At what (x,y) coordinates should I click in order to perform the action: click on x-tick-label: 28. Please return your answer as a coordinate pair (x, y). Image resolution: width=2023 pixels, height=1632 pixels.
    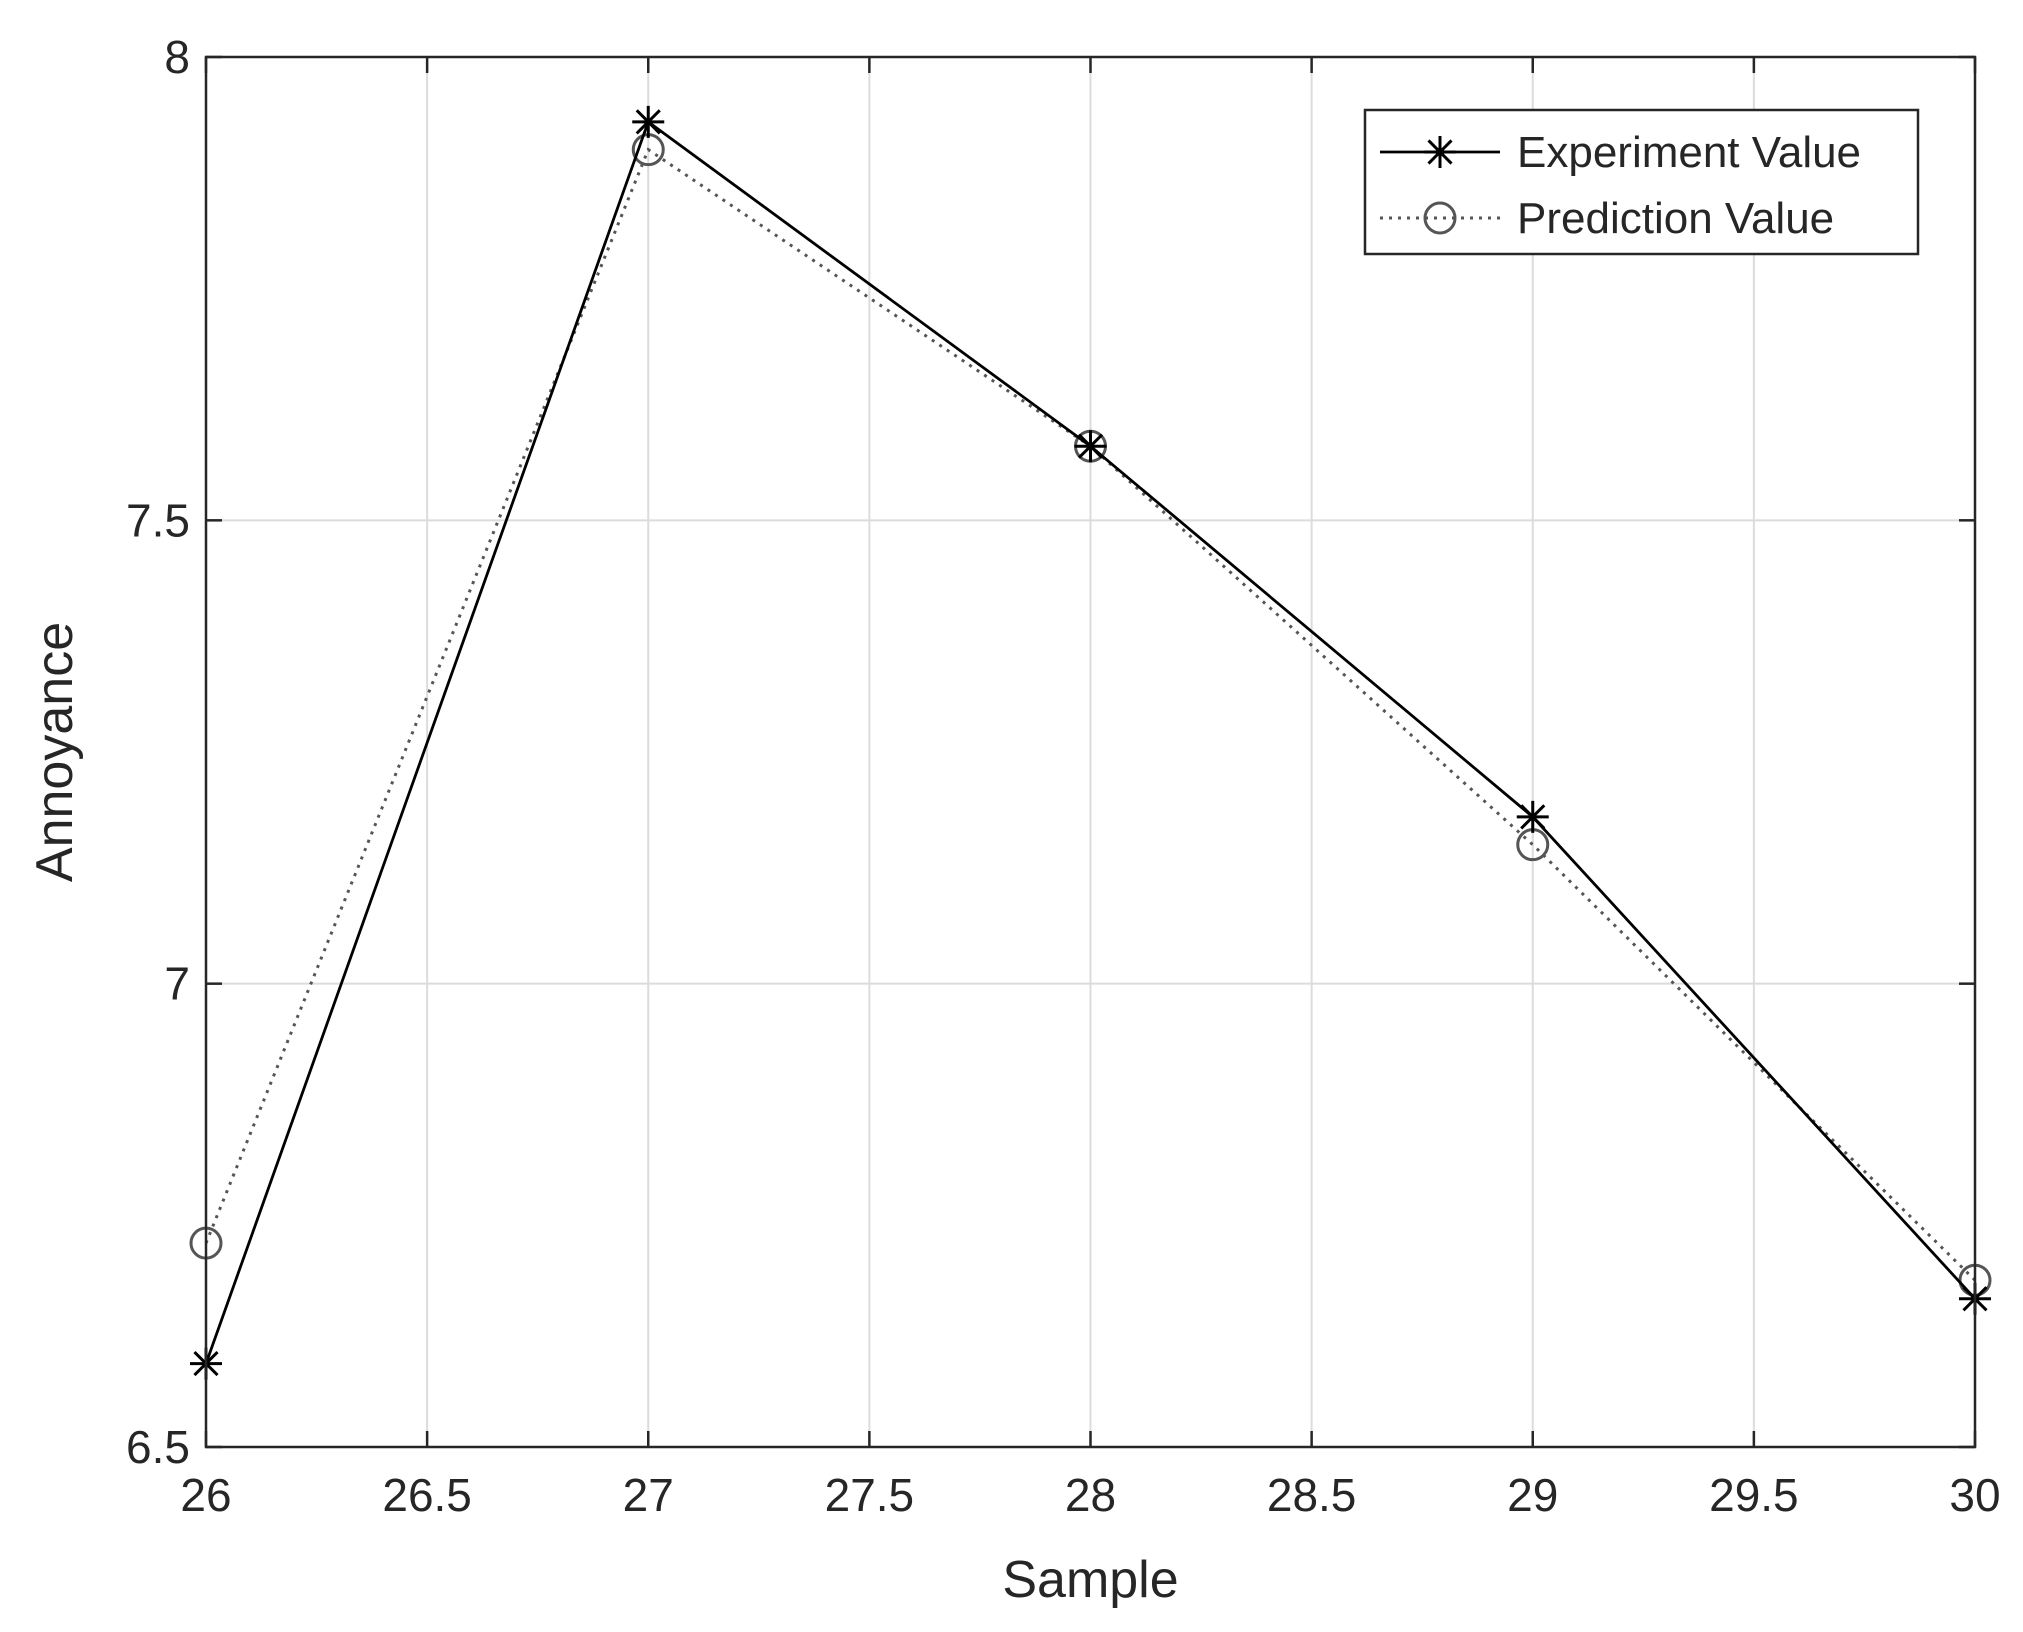
    Looking at the image, I should click on (1090, 1495).